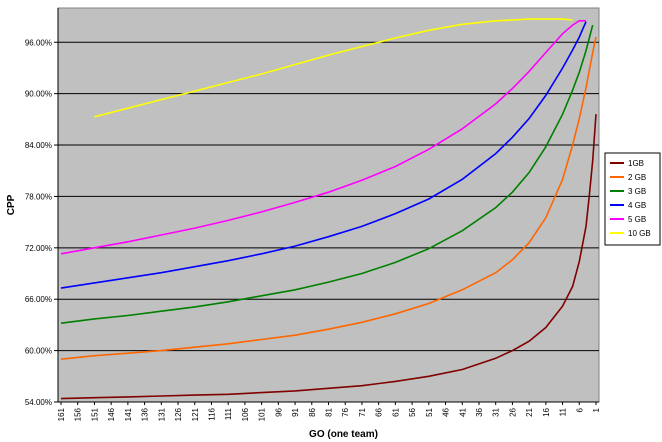 This screenshot has width=662, height=442. What do you see at coordinates (462, 411) in the screenshot?
I see `x-tick-label: 41` at bounding box center [462, 411].